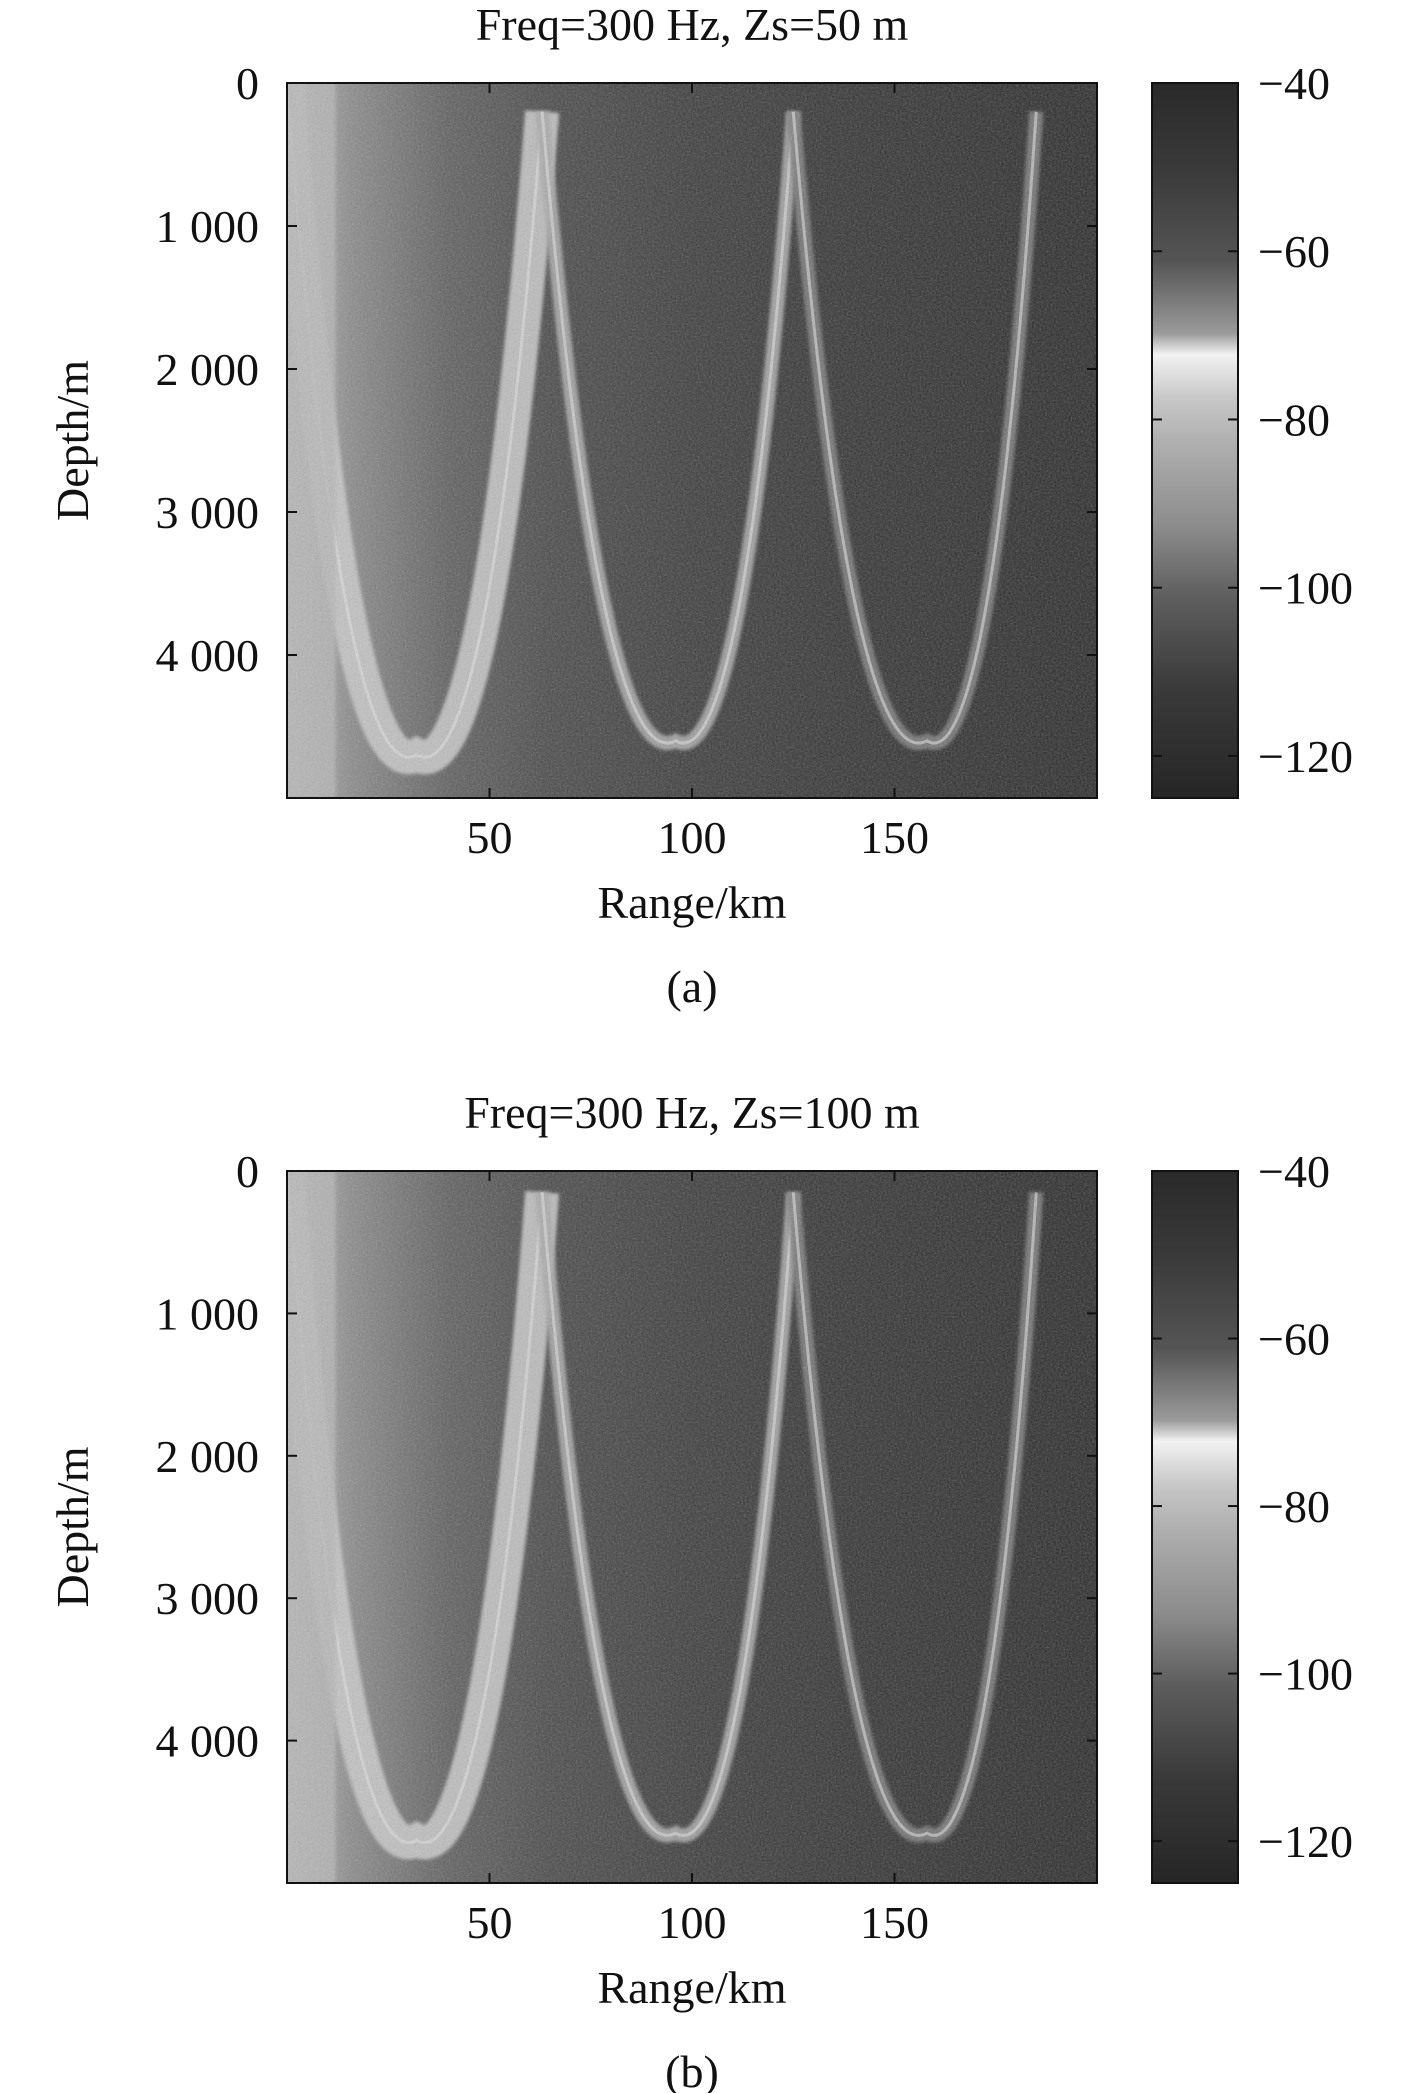 Image resolution: width=1417 pixels, height=2093 pixels. I want to click on panel-caption: (b), so click(692, 2069).